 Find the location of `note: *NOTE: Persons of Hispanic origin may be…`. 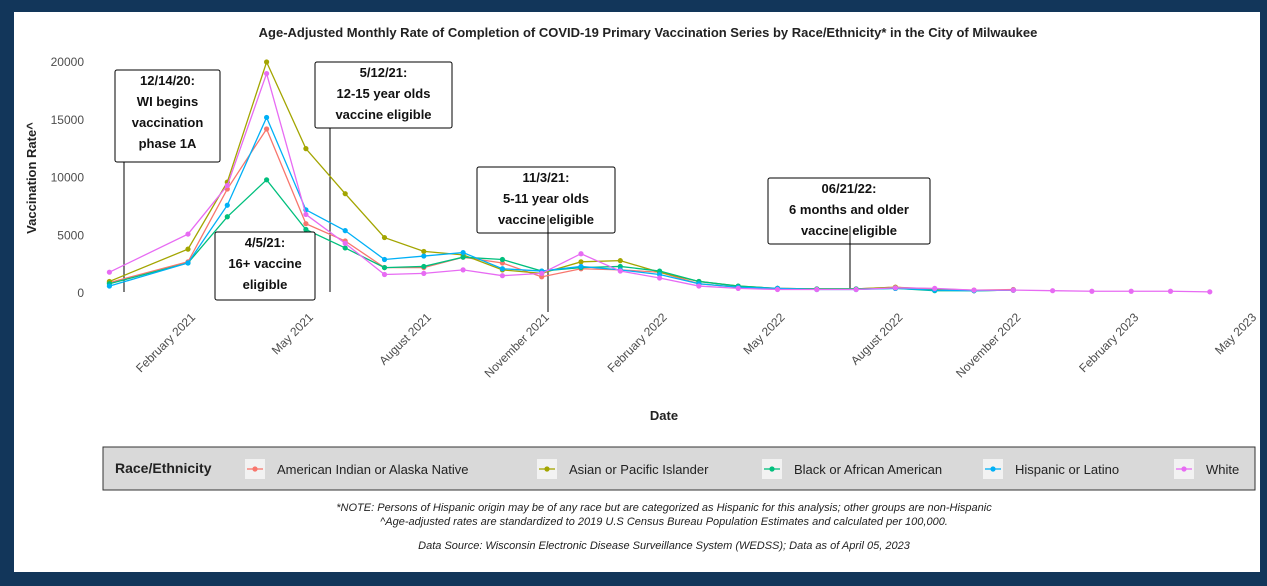

note: *NOTE: Persons of Hispanic origin may be… is located at coordinates (664, 508).